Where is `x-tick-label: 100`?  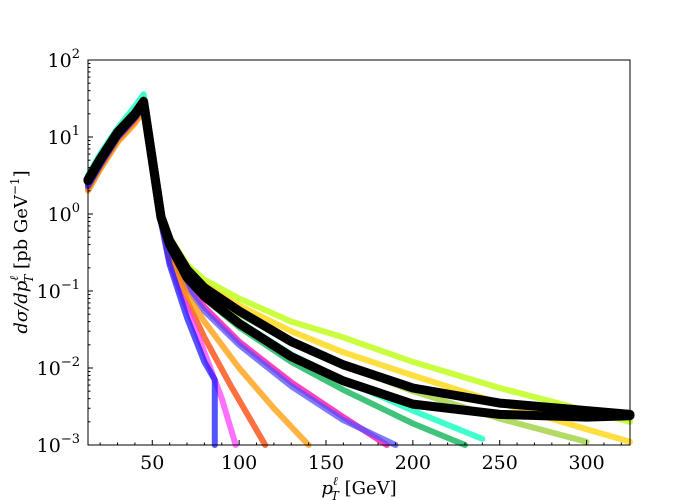 x-tick-label: 100 is located at coordinates (239, 463).